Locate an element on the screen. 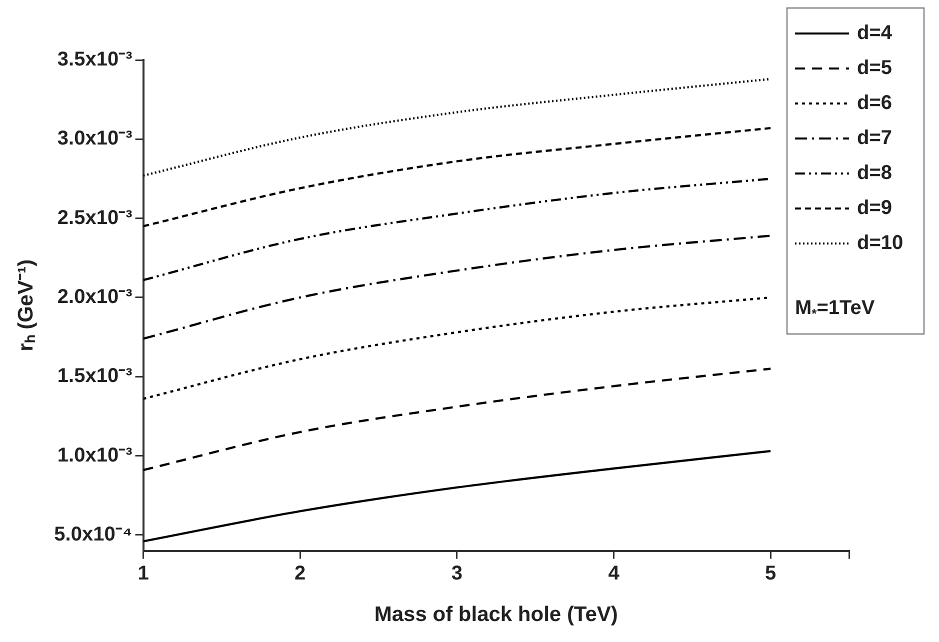 Image resolution: width=939 pixels, height=642 pixels. y-axis-title: rₕ (GeV⁻¹) is located at coordinates (26, 305).